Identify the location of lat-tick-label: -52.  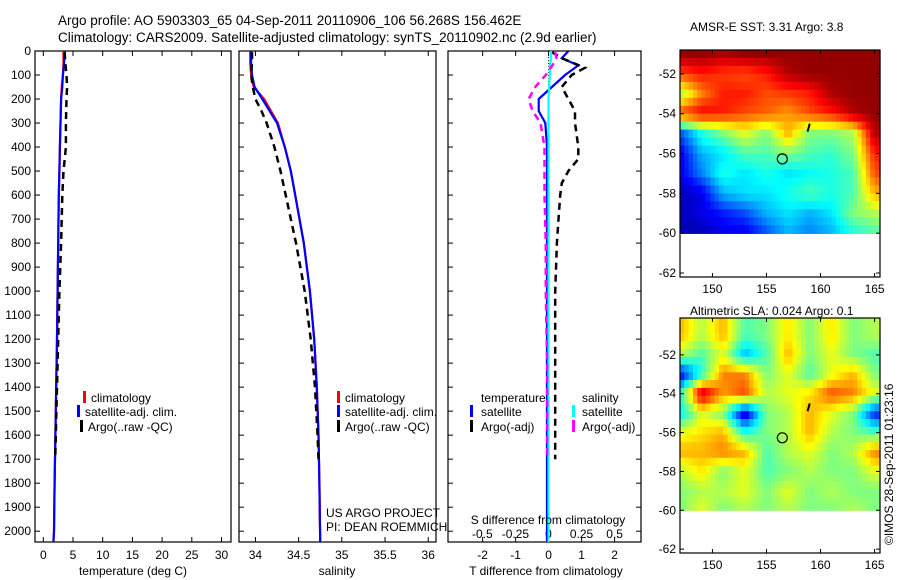
(668, 355).